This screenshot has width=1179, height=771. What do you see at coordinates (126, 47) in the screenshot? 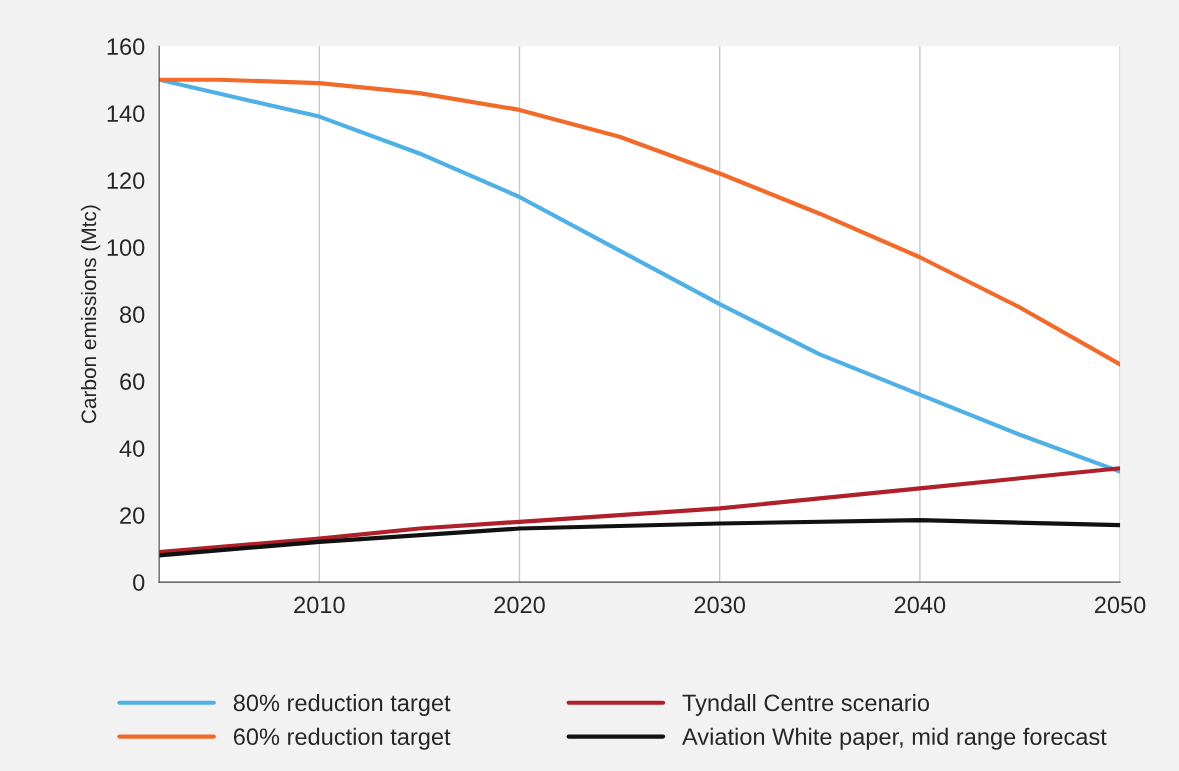
I see `y-tick-label: 160` at bounding box center [126, 47].